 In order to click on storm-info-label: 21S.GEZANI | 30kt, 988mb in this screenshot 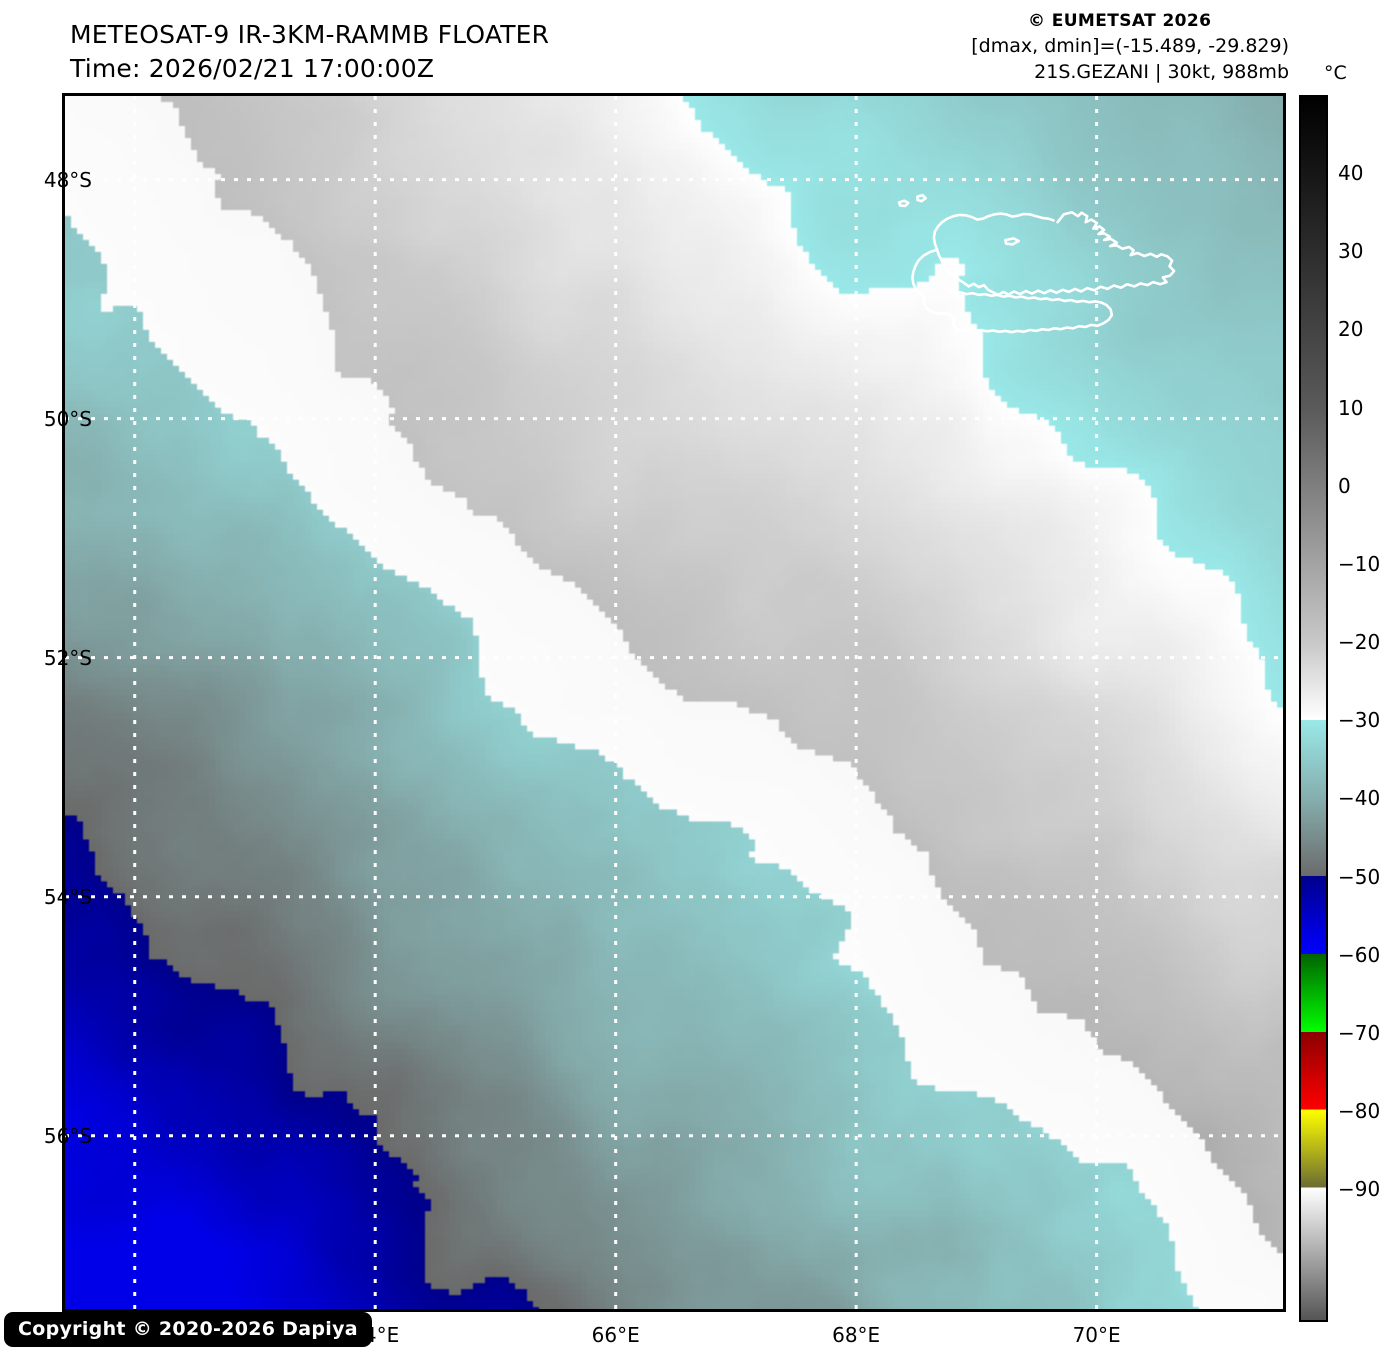, I will do `click(1161, 72)`.